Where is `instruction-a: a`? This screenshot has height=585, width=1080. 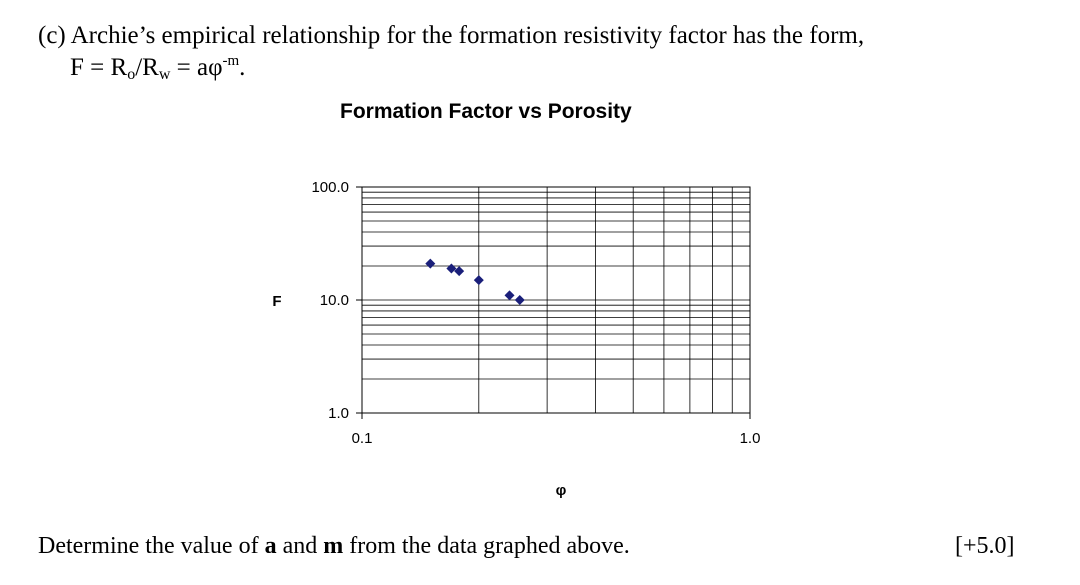
instruction-a: a is located at coordinates (270, 546).